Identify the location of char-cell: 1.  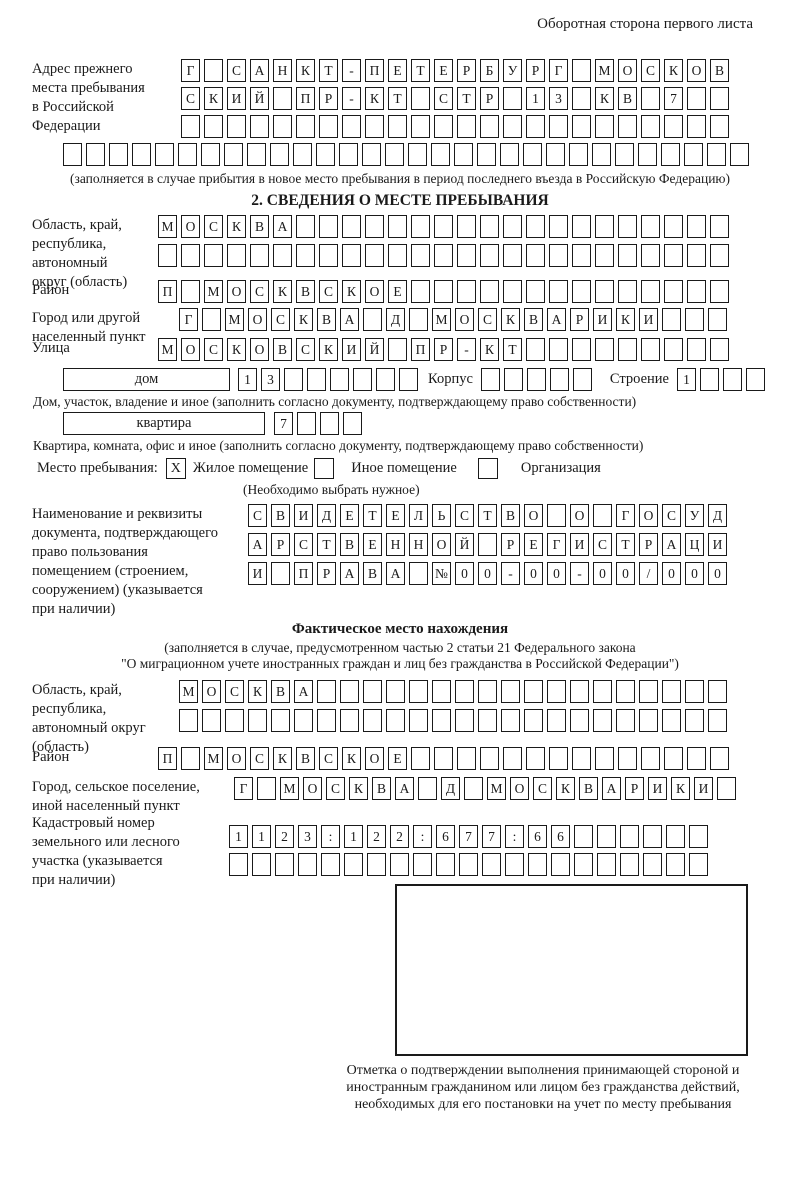
(247, 379).